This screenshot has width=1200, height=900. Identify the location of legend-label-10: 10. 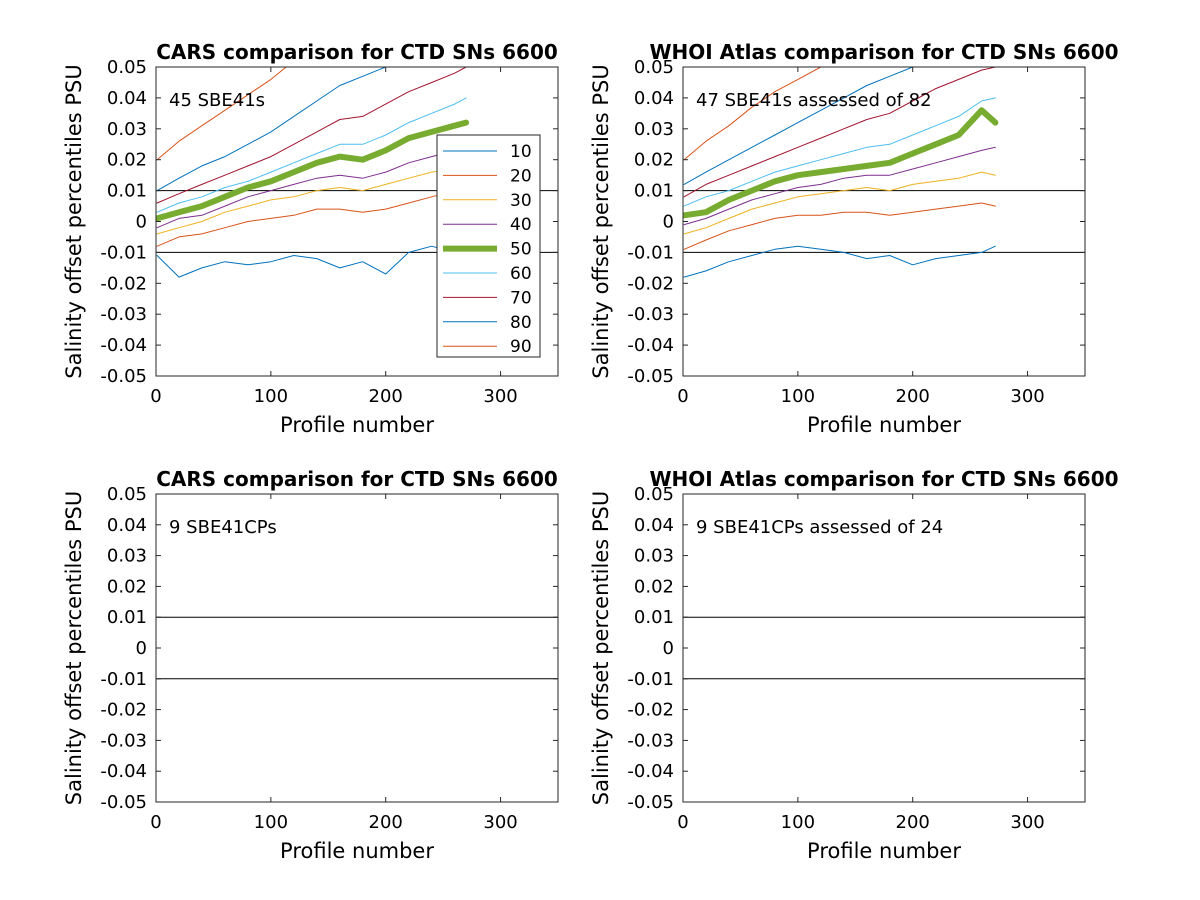
(521, 152).